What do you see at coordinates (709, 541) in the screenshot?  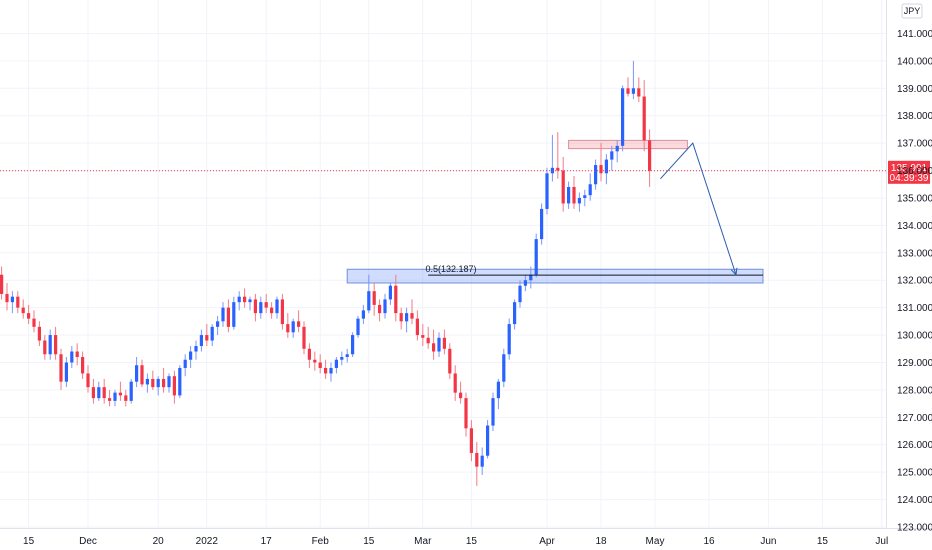 I see `x-tick-label: 16` at bounding box center [709, 541].